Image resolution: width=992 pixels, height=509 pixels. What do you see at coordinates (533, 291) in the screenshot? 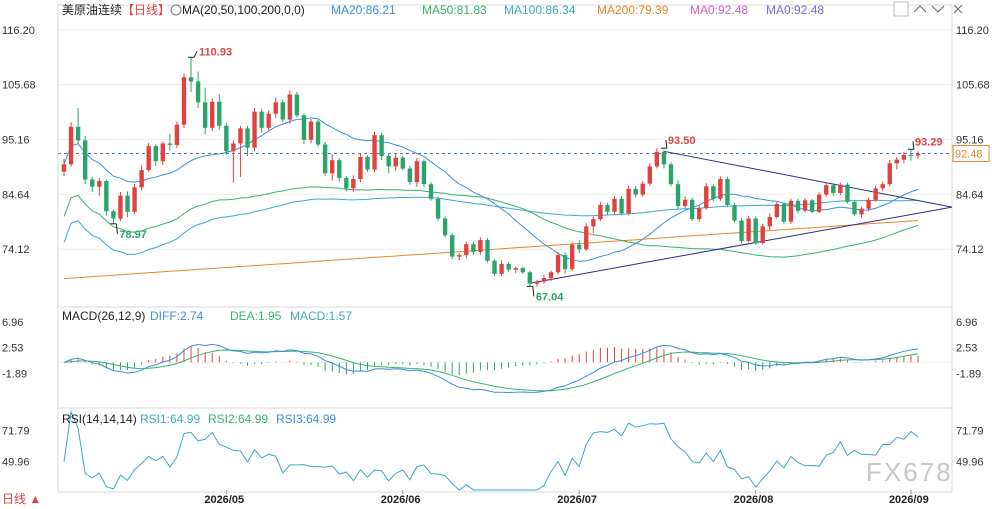
I see `low2-annotation-leader` at bounding box center [533, 291].